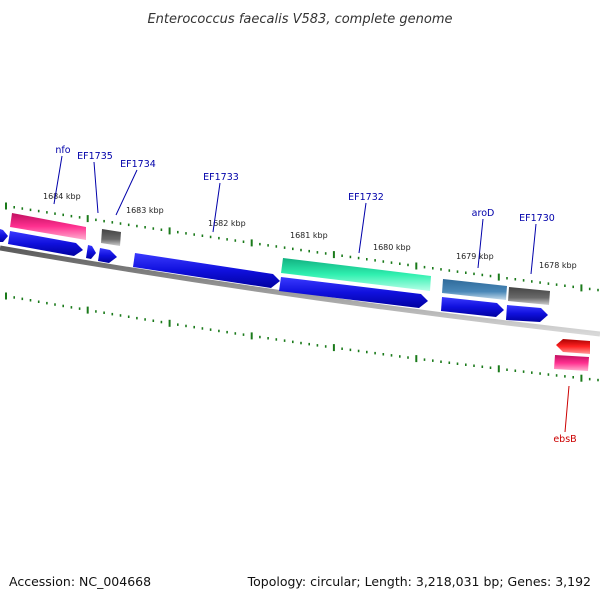 Image resolution: width=600 pixels, height=600 pixels. What do you see at coordinates (356, 274) in the screenshot?
I see `gene-ef1732` at bounding box center [356, 274].